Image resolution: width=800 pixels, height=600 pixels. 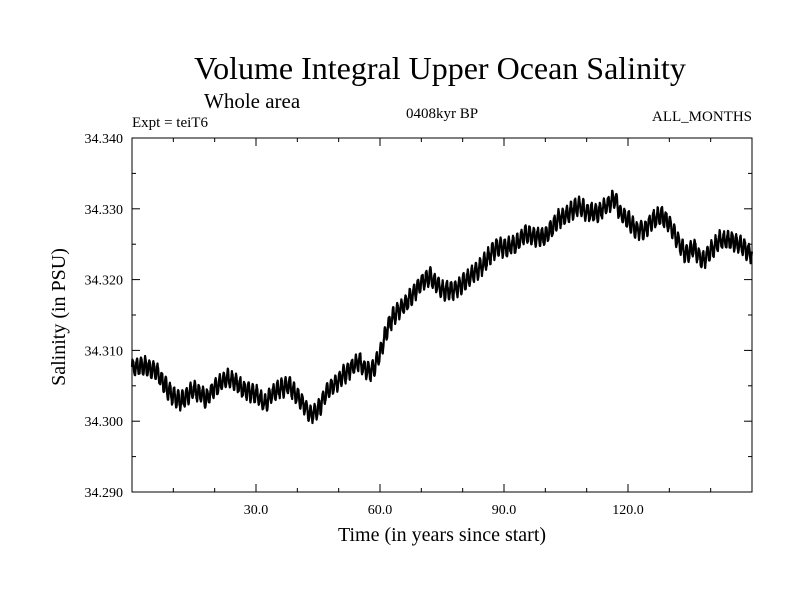 I want to click on y-tick-label: 34.310, so click(x=104, y=351).